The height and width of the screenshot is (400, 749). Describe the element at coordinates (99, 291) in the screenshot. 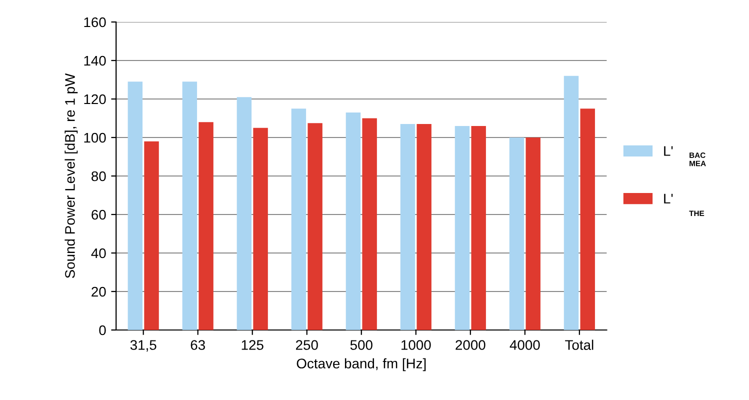

I see `y-tick-label: 20` at that location.